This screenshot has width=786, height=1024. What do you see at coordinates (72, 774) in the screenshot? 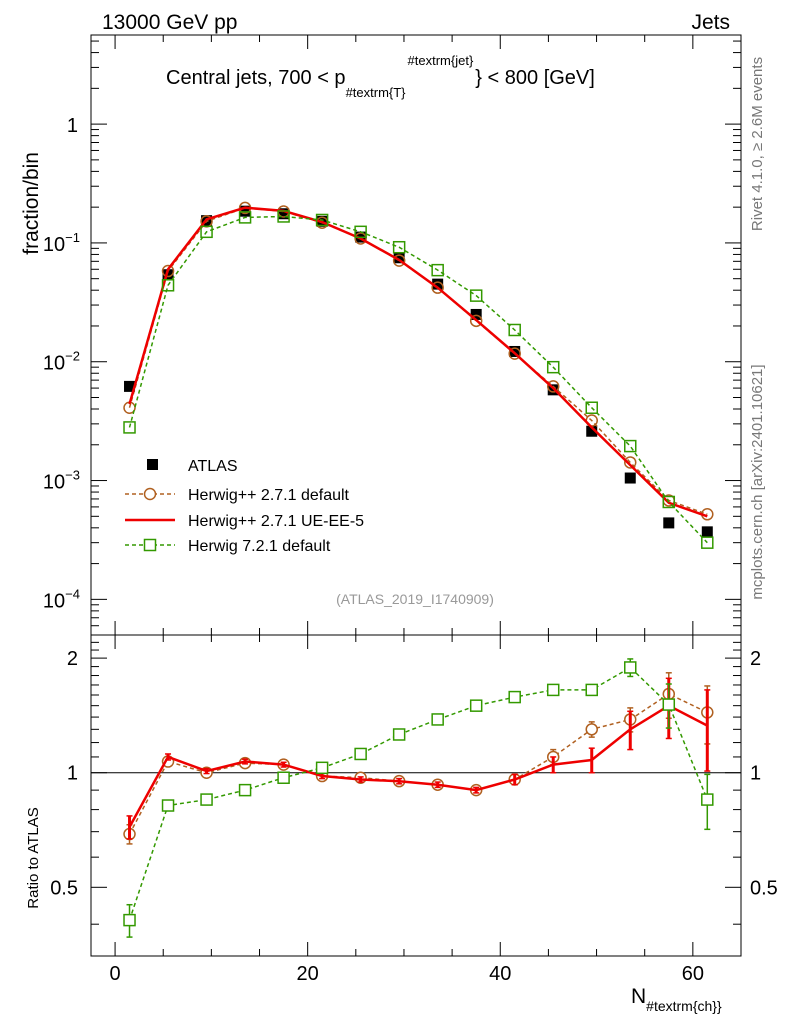
I see `ratio-y-tick-label: 1` at bounding box center [72, 774].